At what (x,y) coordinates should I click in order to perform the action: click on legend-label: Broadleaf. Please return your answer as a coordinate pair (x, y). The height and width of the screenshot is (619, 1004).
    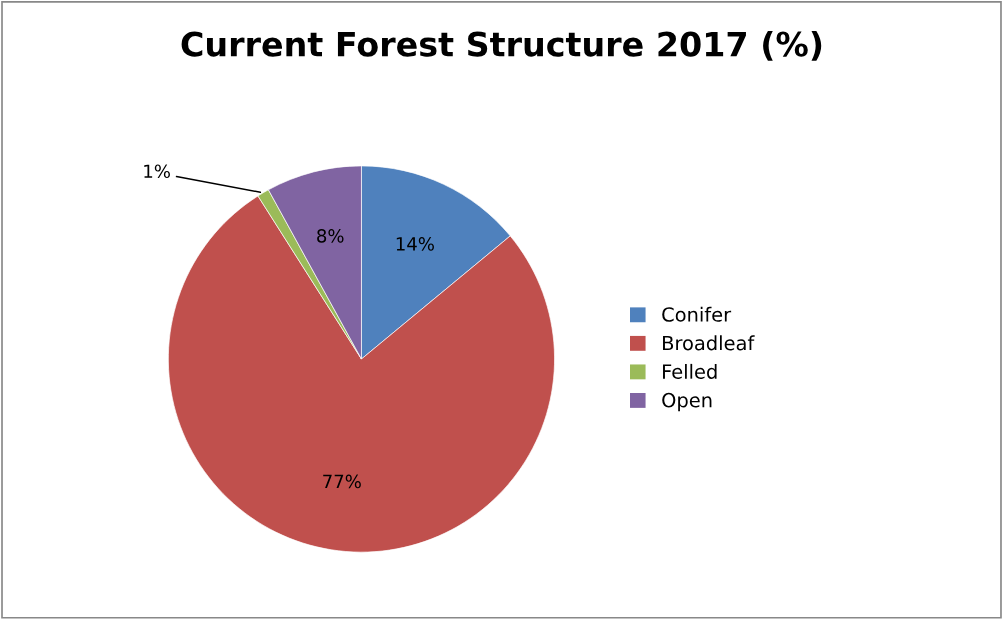
    Looking at the image, I should click on (709, 343).